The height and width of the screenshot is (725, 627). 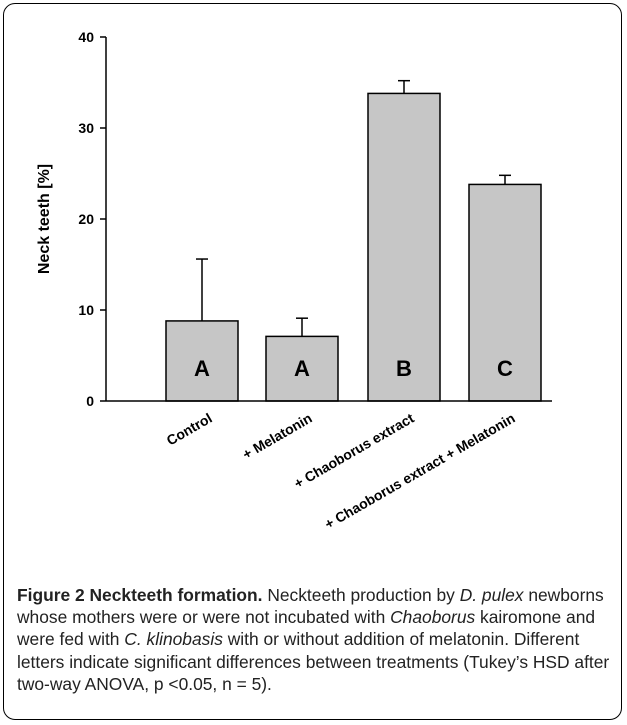 I want to click on y-tick-label: 20, so click(x=86, y=219).